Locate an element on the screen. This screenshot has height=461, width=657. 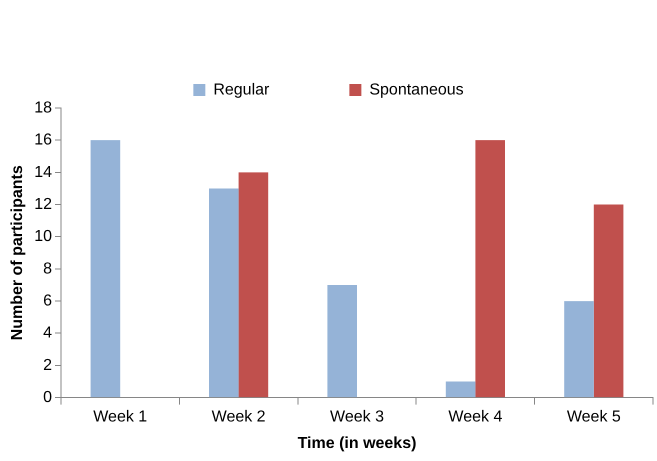
y-tick-label: 18 is located at coordinates (43, 107).